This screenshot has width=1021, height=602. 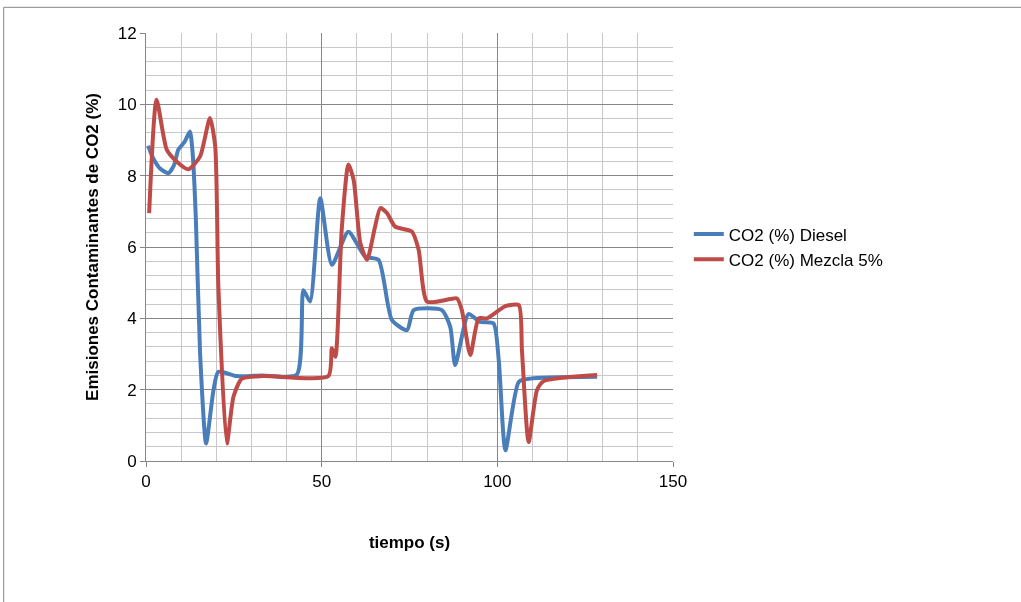 What do you see at coordinates (497, 482) in the screenshot?
I see `x-tick-label: 100` at bounding box center [497, 482].